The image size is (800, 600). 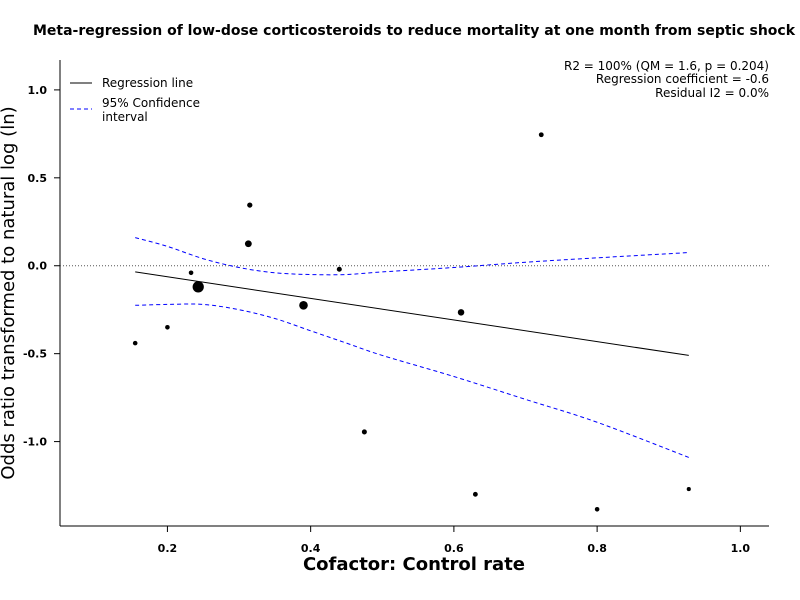 What do you see at coordinates (35, 354) in the screenshot?
I see `y-tick-label: -0.5` at bounding box center [35, 354].